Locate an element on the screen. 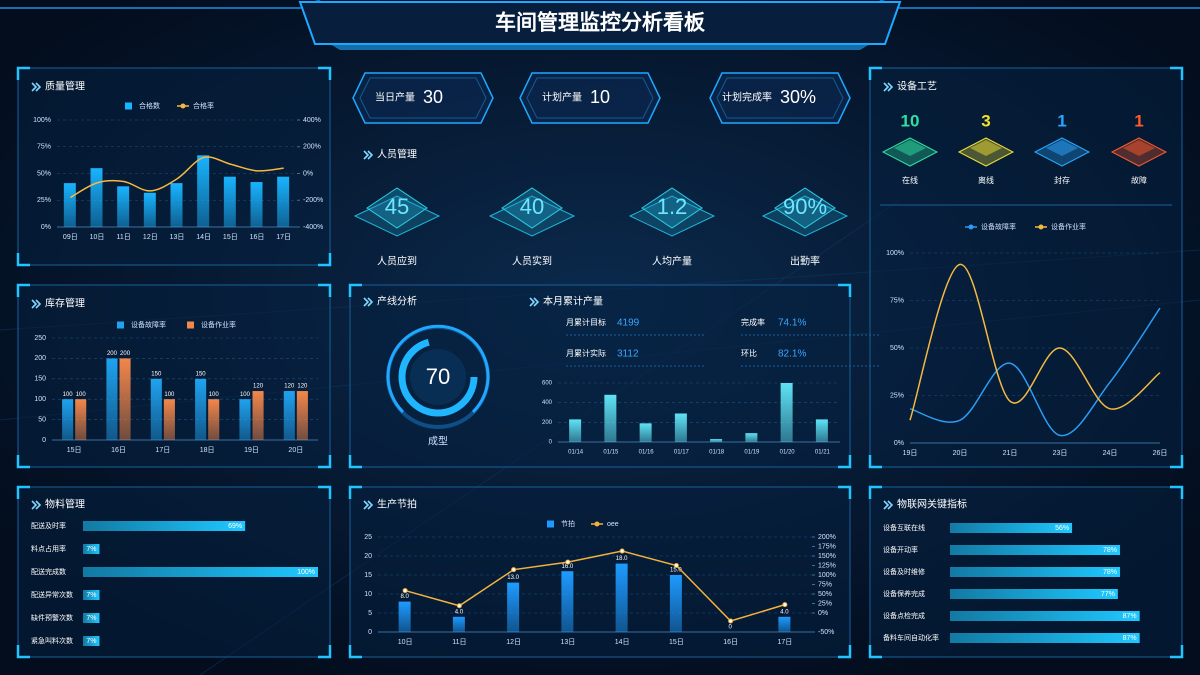 Image resolution: width=1200 pixels, height=675 pixels. panel-title: 物料管理 is located at coordinates (65, 504).